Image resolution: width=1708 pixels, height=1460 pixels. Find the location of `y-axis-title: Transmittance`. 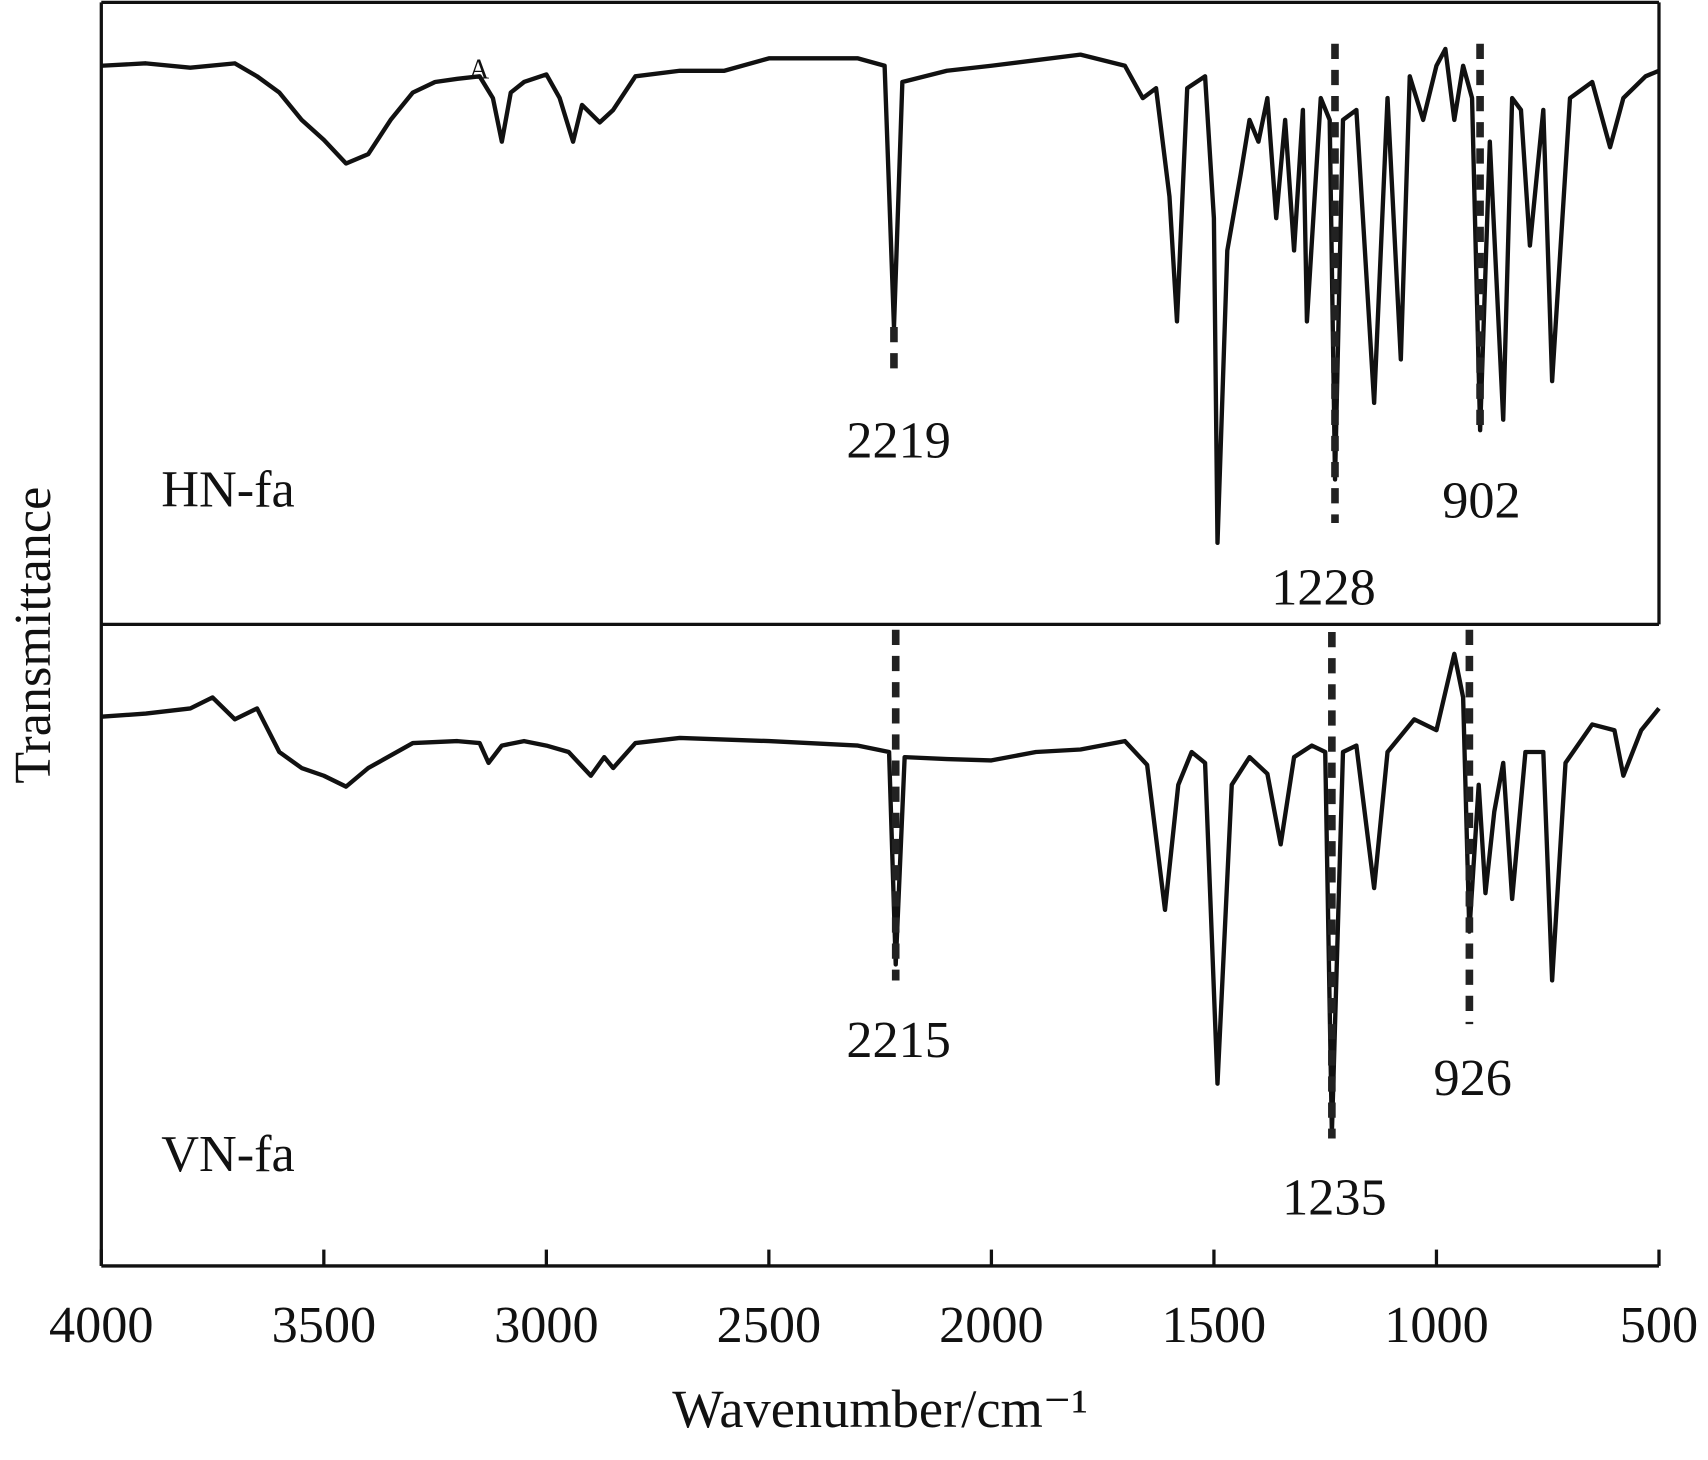

y-axis-title: Transmittance is located at coordinates (33, 635).